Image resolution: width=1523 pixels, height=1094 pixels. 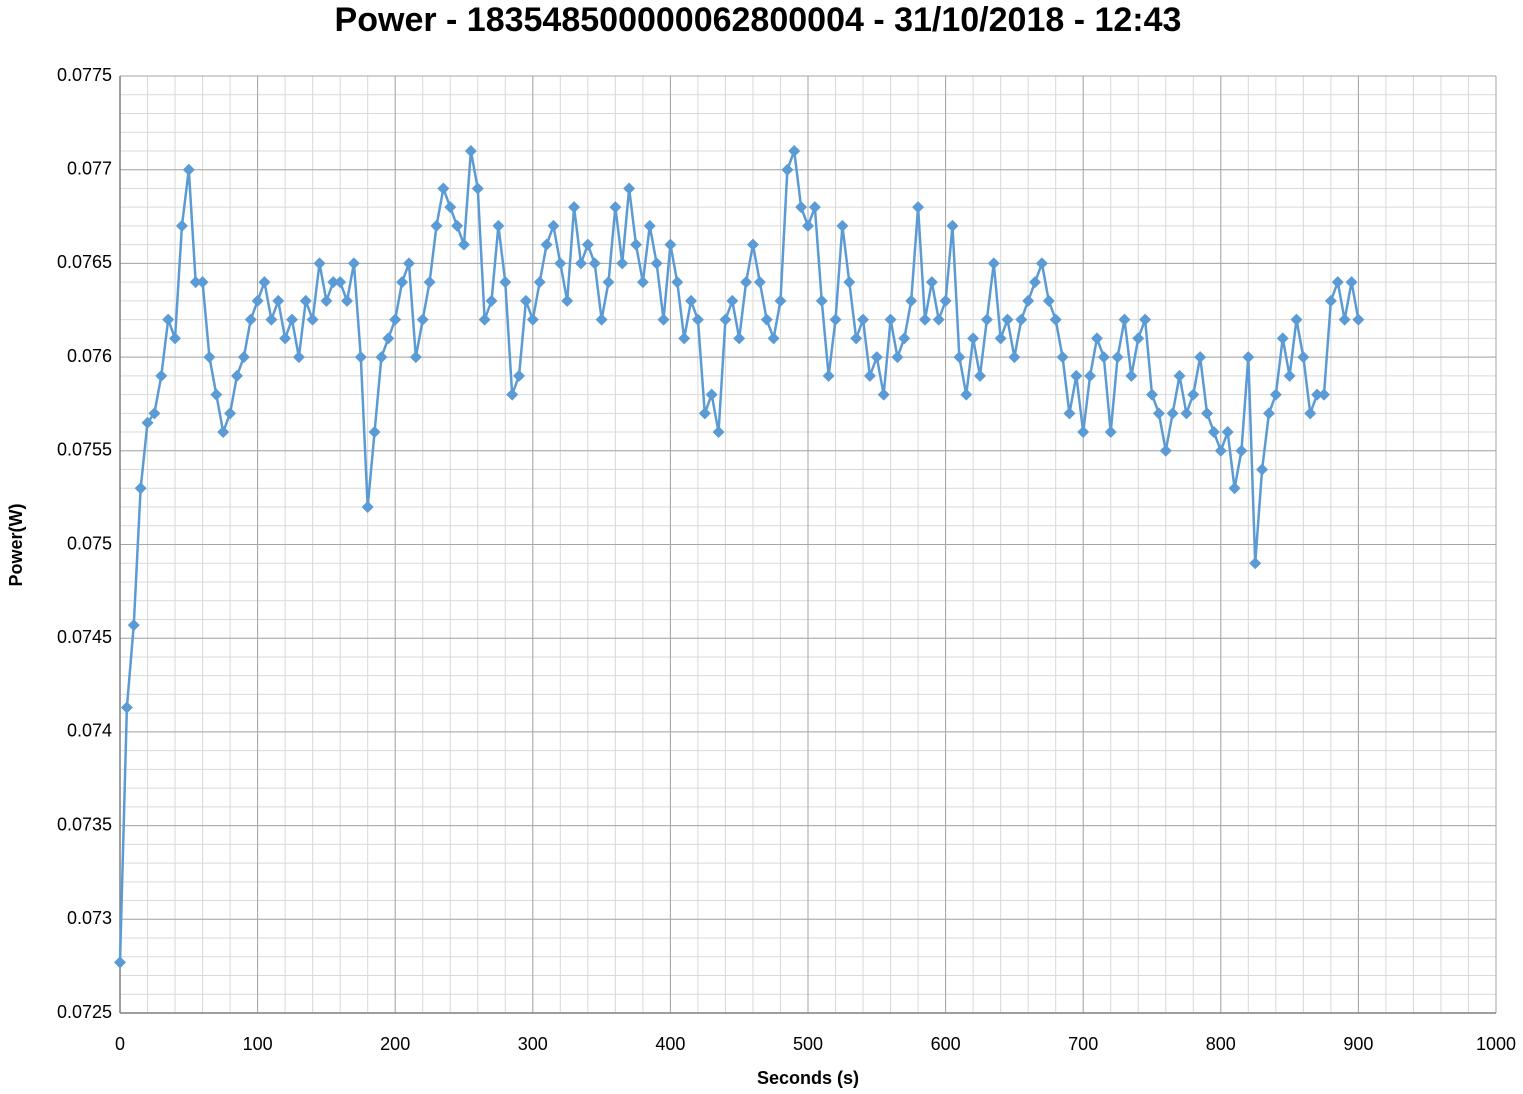 What do you see at coordinates (84, 824) in the screenshot?
I see `y-tick-label: 0.0735` at bounding box center [84, 824].